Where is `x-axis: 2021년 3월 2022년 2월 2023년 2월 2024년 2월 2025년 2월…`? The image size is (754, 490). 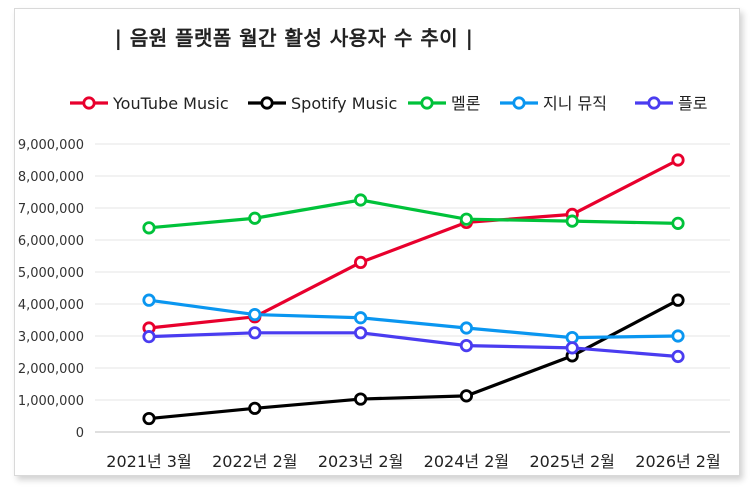 x-axis: 2021년 3월 2022년 2월 2023년 2월 2024년 2월 2025년 2월… is located at coordinates (412, 451).